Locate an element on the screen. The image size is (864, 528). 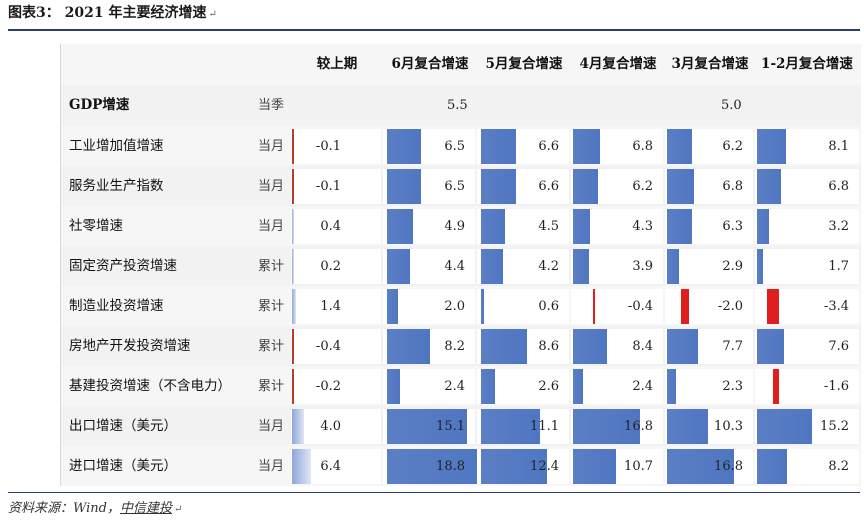
table-row: 进口增速（美元） 当月 6.4 18.8 12.4 10.7 16.8 8.2 is located at coordinates (461, 466).